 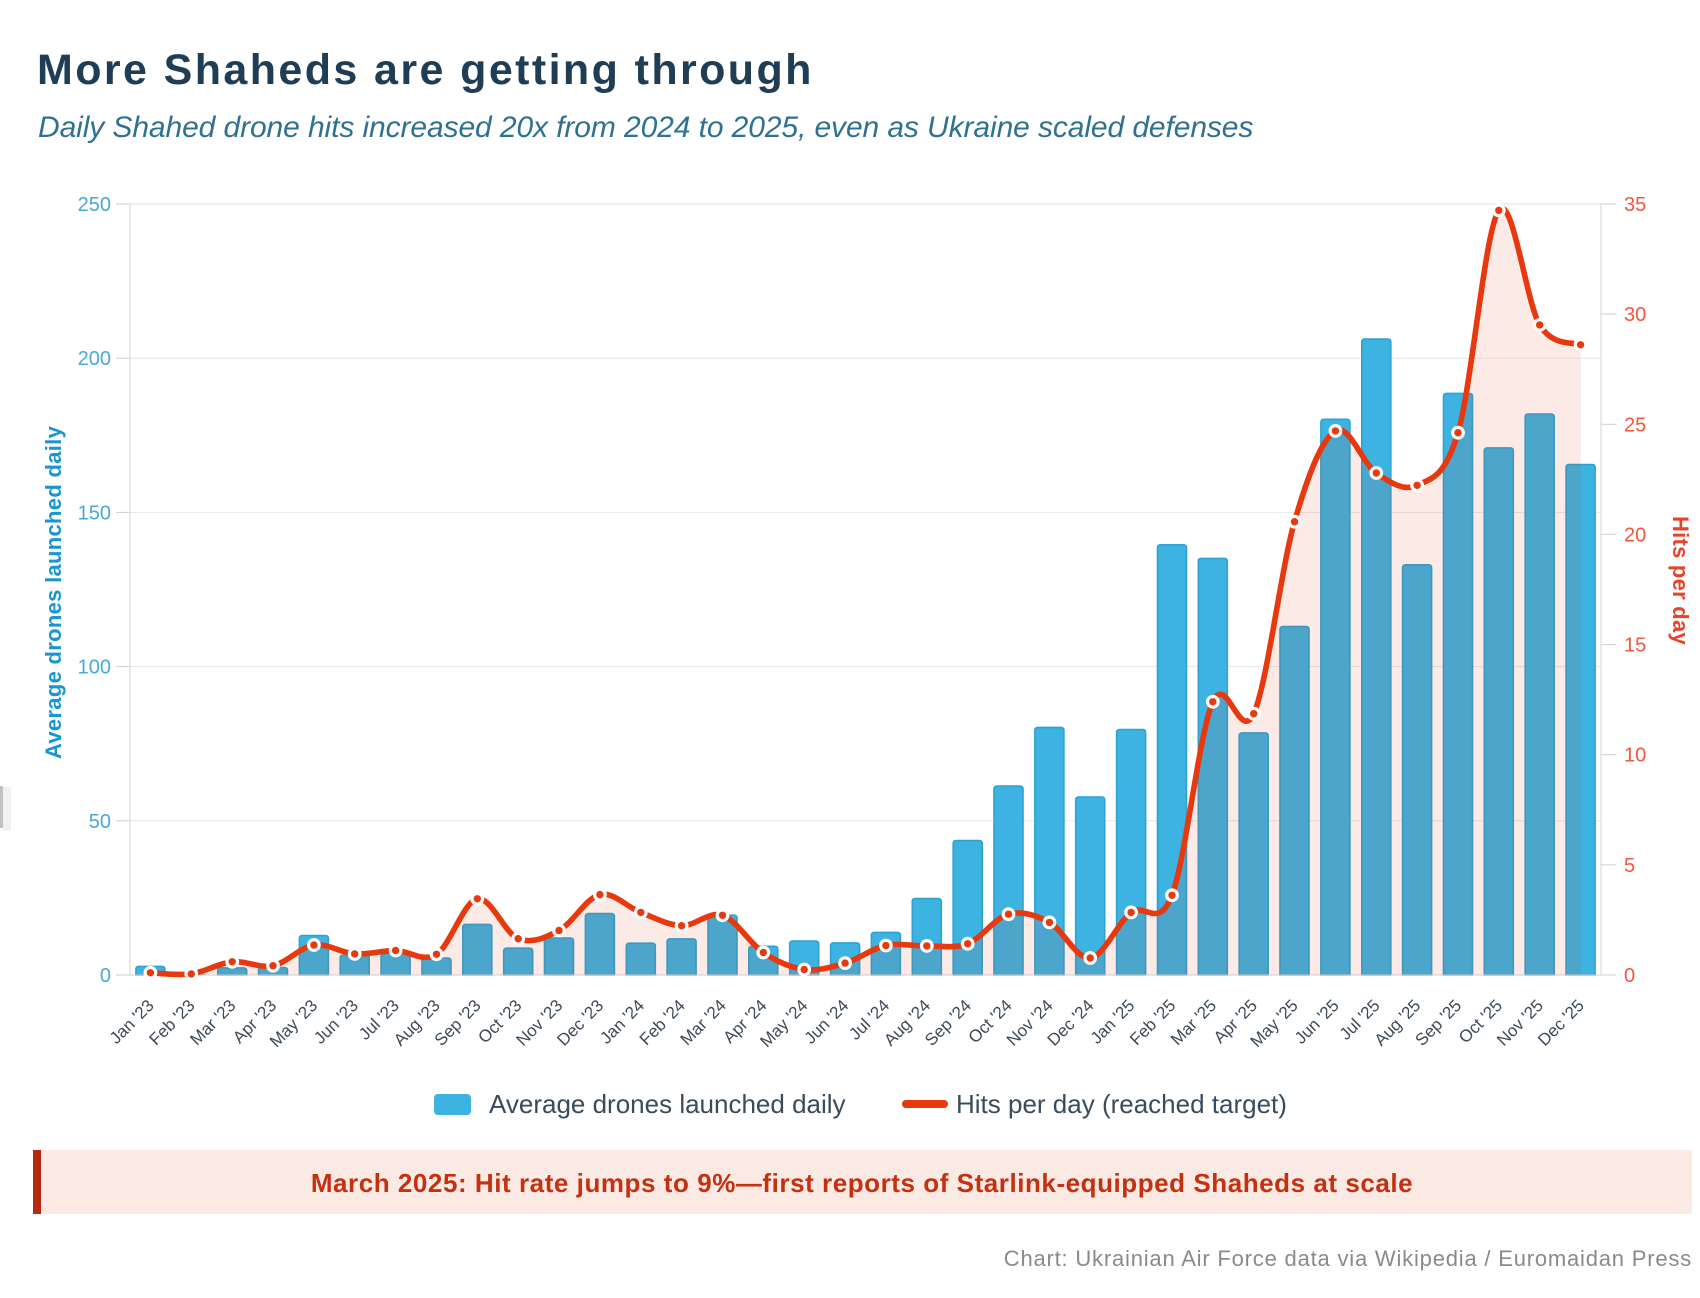 What do you see at coordinates (94, 205) in the screenshot?
I see `svg-text: 250` at bounding box center [94, 205].